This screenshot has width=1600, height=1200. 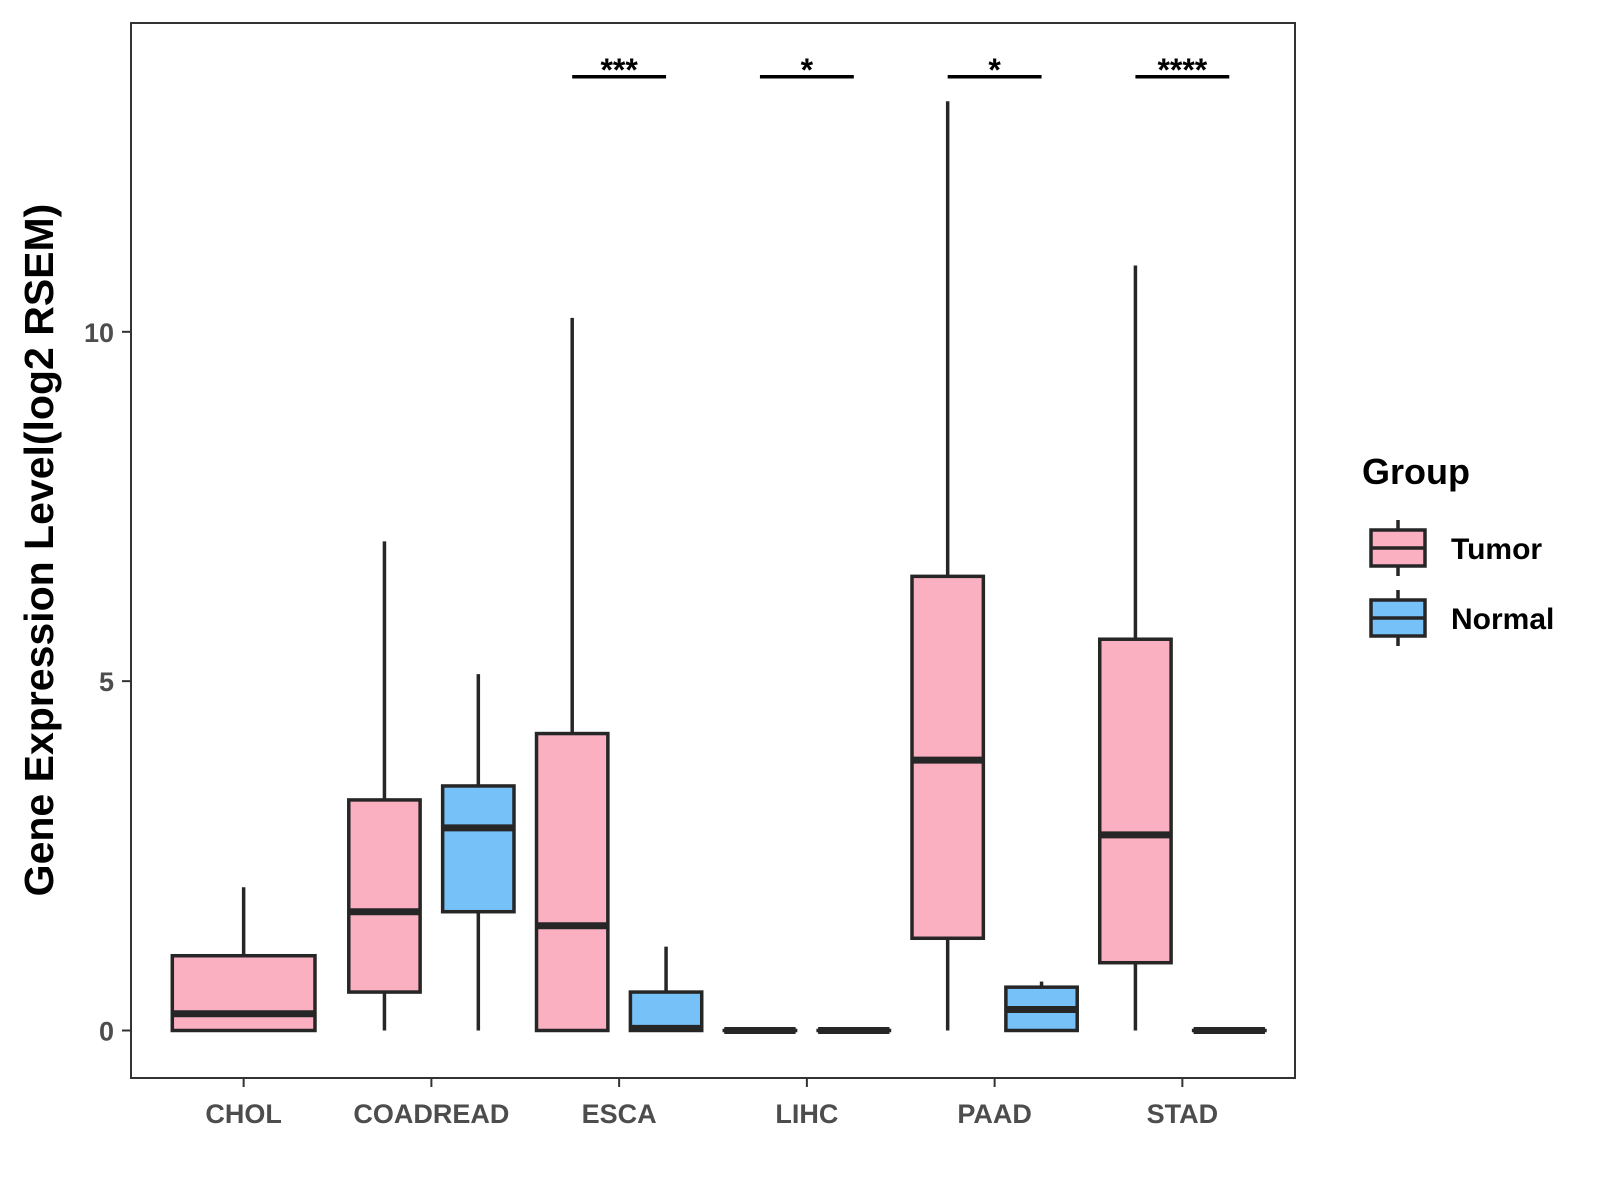 What do you see at coordinates (106, 1031) in the screenshot?
I see `y-tick-label: 0` at bounding box center [106, 1031].